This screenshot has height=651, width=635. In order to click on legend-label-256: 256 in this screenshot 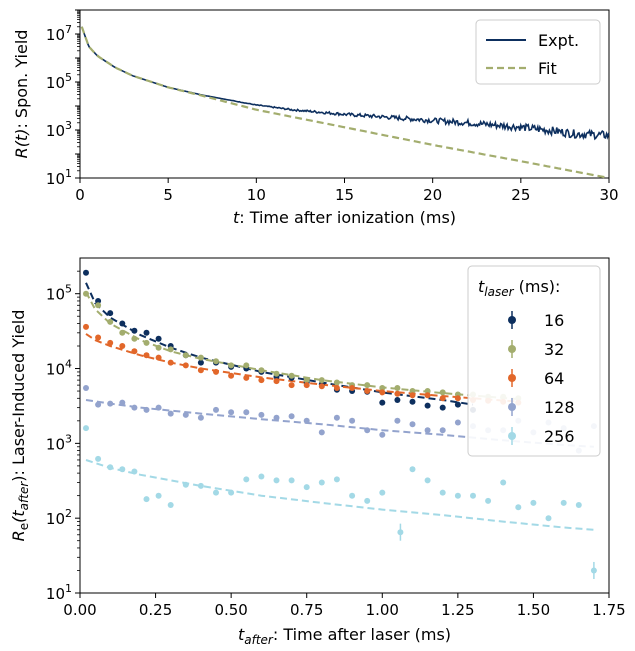, I will do `click(559, 436)`.